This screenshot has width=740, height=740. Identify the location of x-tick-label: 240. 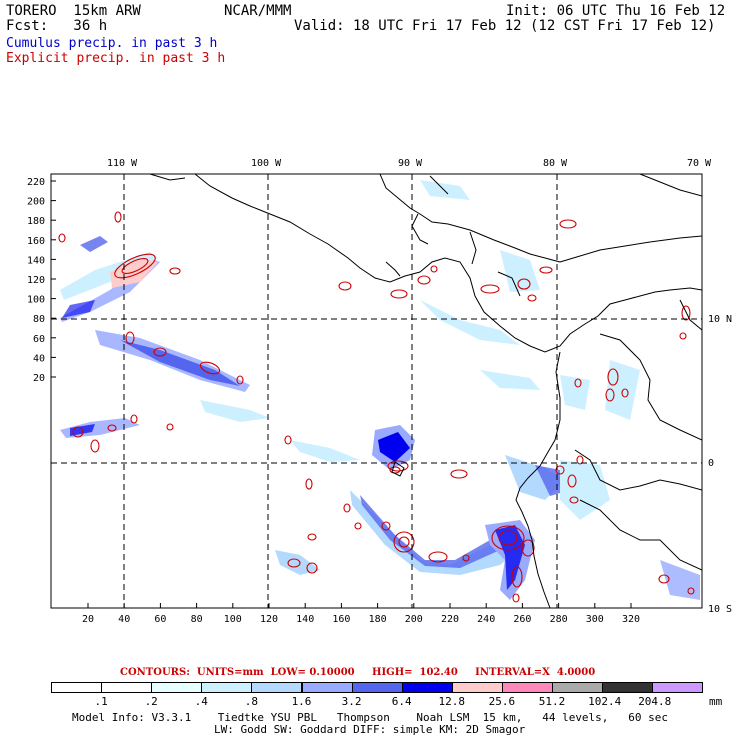
(486, 619).